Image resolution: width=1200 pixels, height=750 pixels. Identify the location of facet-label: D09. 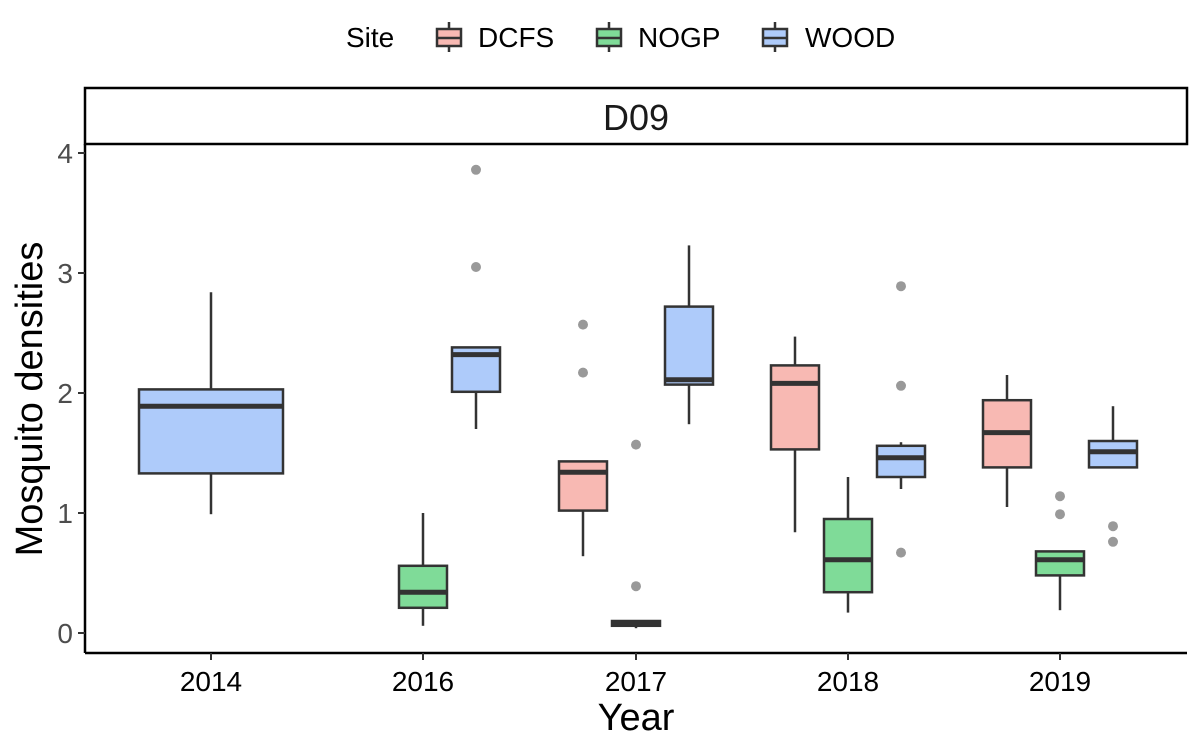
(636, 117).